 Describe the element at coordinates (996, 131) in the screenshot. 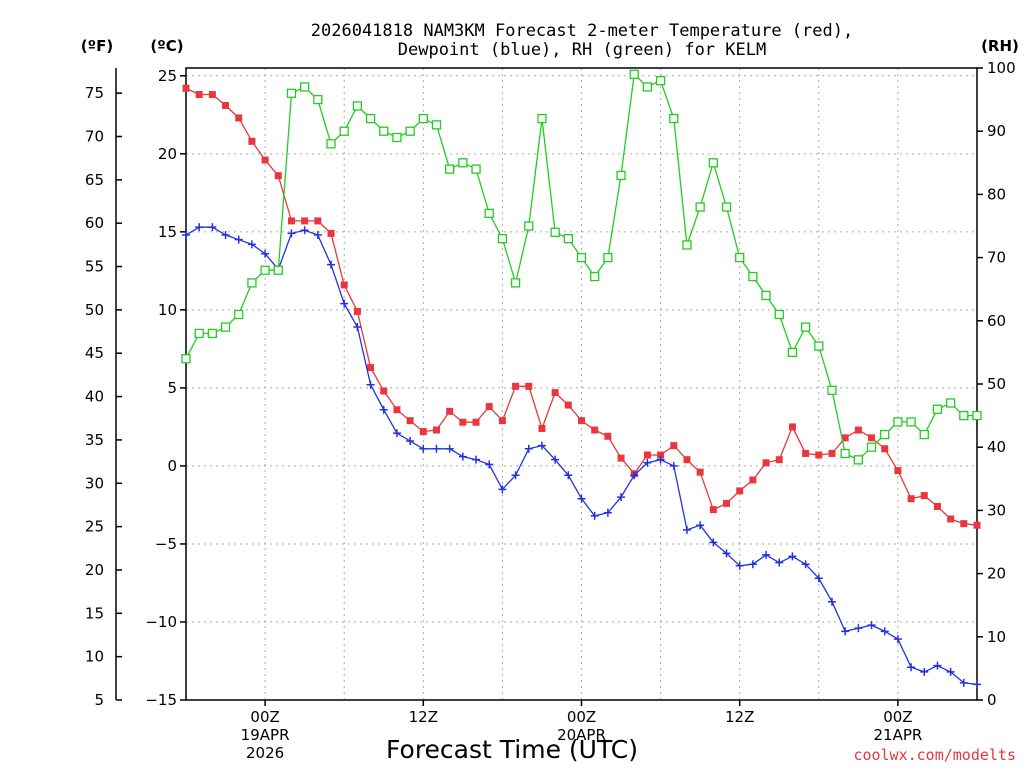

I see `rh-tick-label: 90` at that location.